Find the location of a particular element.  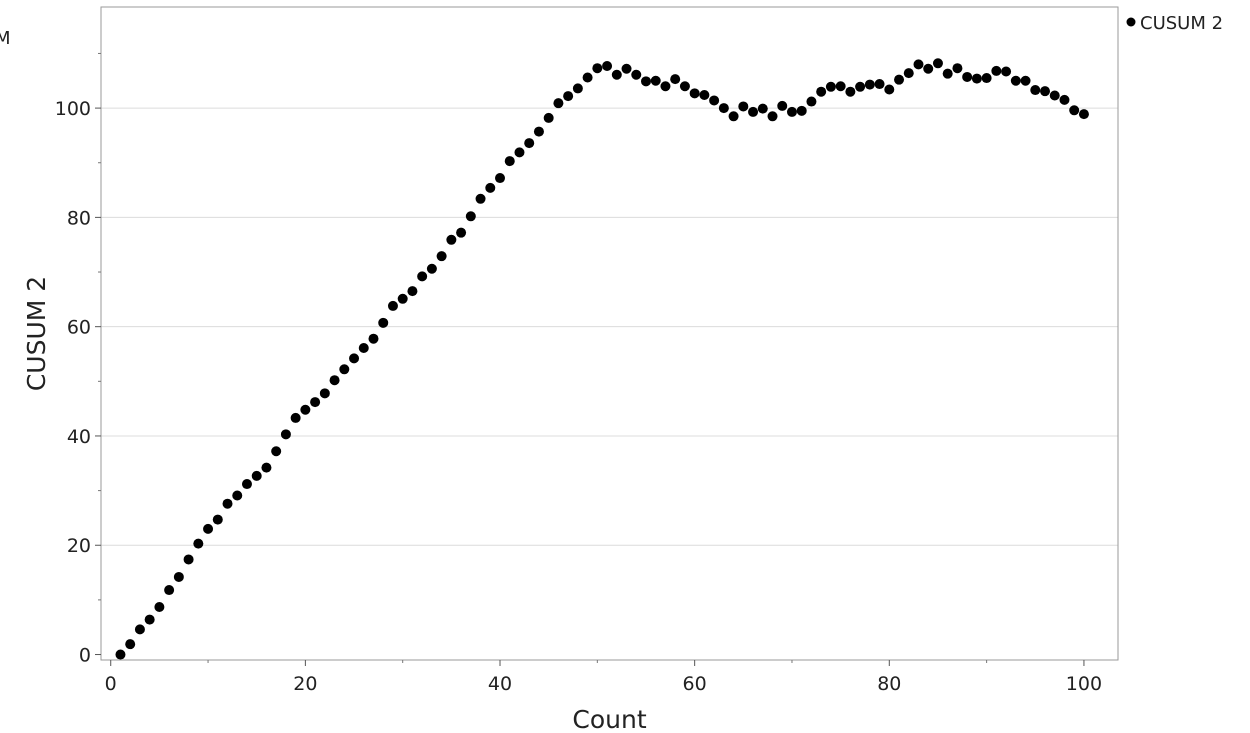

y-tick-label: 100 is located at coordinates (73, 109).